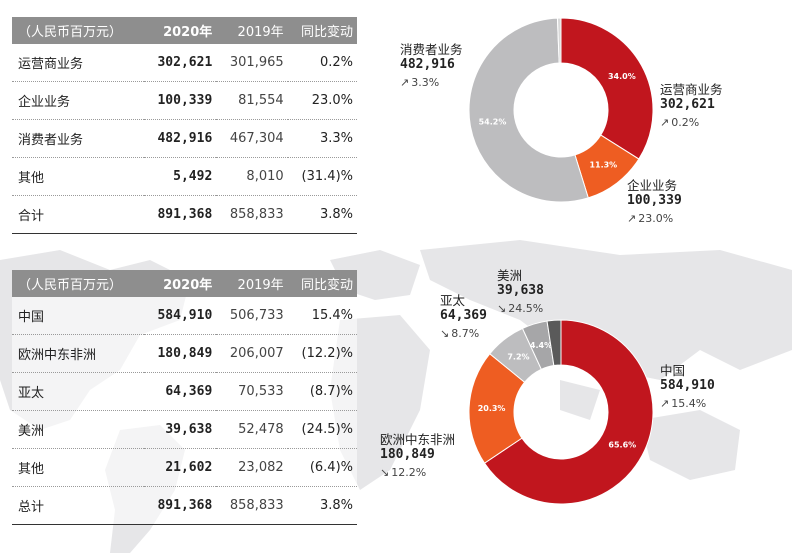 The width and height of the screenshot is (792, 553). What do you see at coordinates (603, 165) in the screenshot?
I see `segment-percent-label: 11.3%` at bounding box center [603, 165].